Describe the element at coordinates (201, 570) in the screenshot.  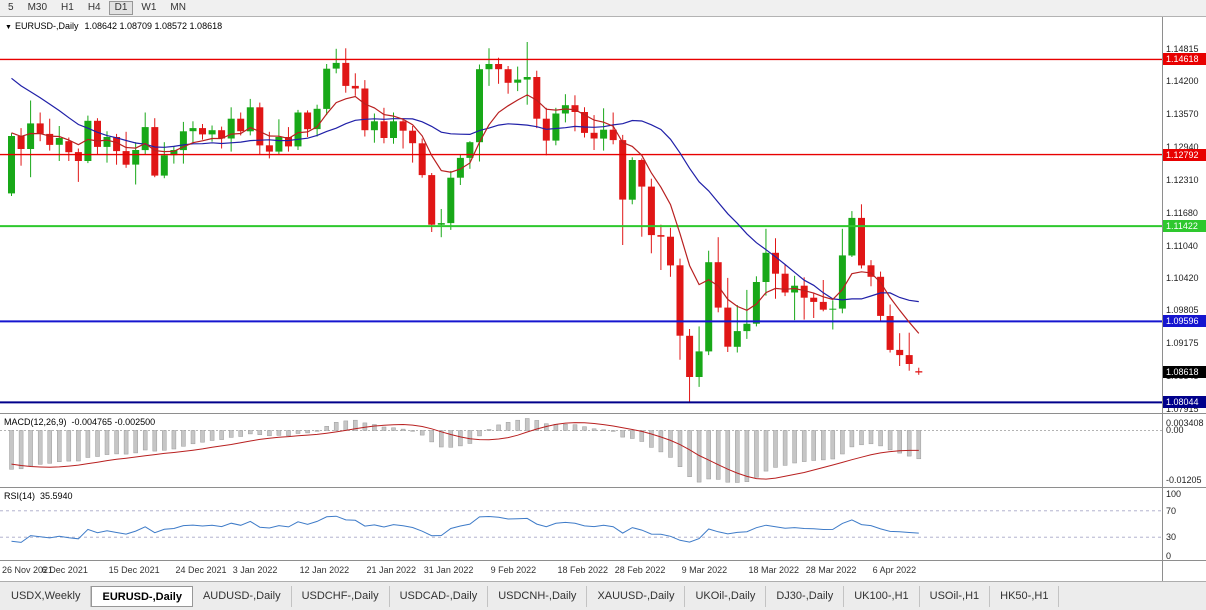
I see `date-tick-label: 24 Dec 2021` at that location.